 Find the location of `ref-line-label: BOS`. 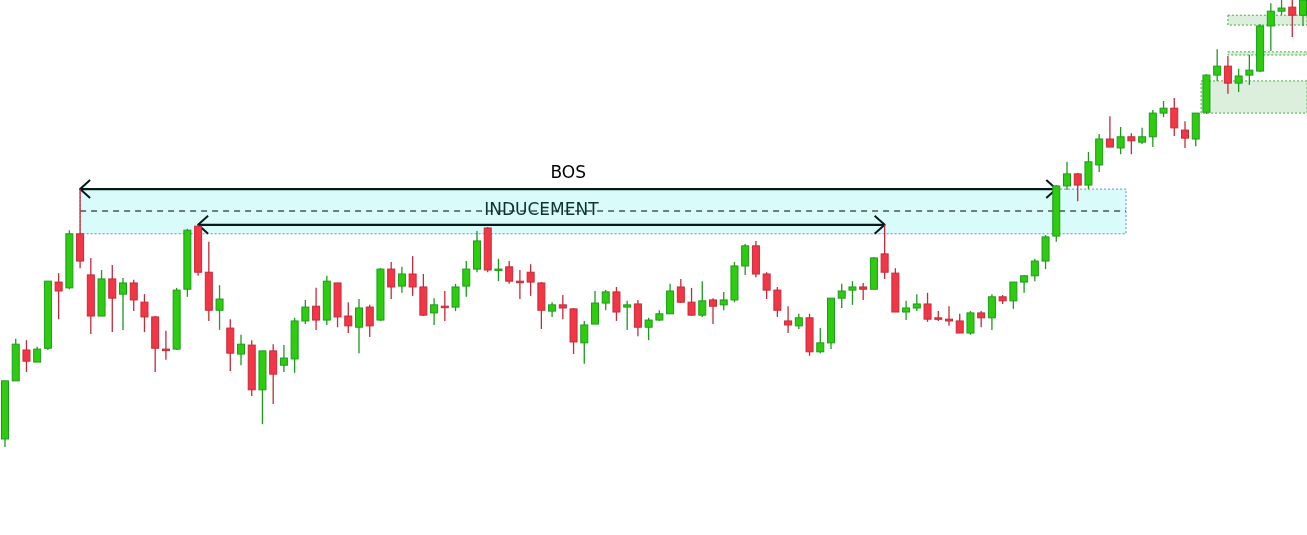

ref-line-label: BOS is located at coordinates (568, 172).